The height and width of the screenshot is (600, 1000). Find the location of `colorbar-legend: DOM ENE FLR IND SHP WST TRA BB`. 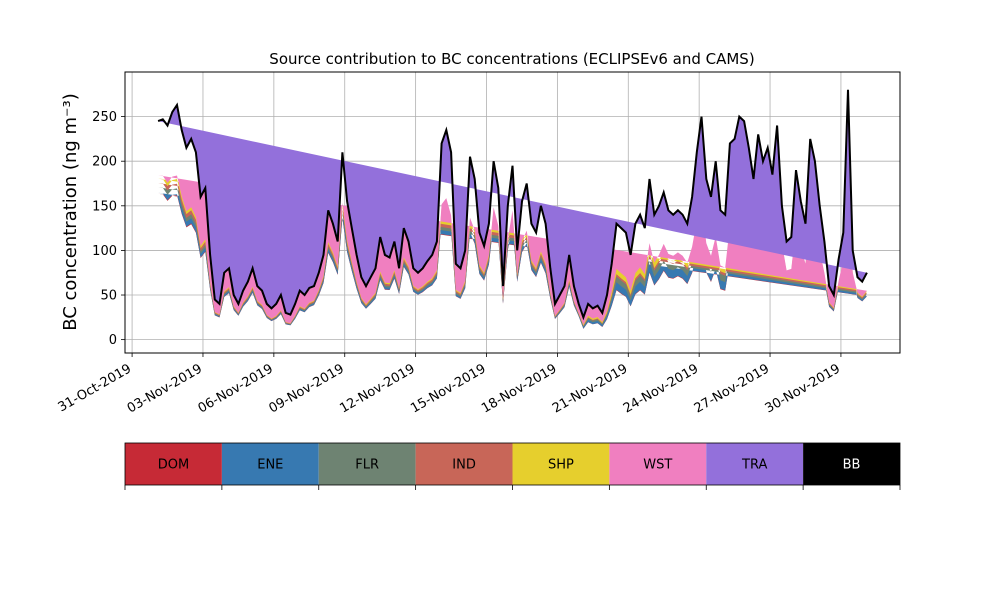

colorbar-legend: DOM ENE FLR IND SHP WST TRA BB is located at coordinates (512, 466).